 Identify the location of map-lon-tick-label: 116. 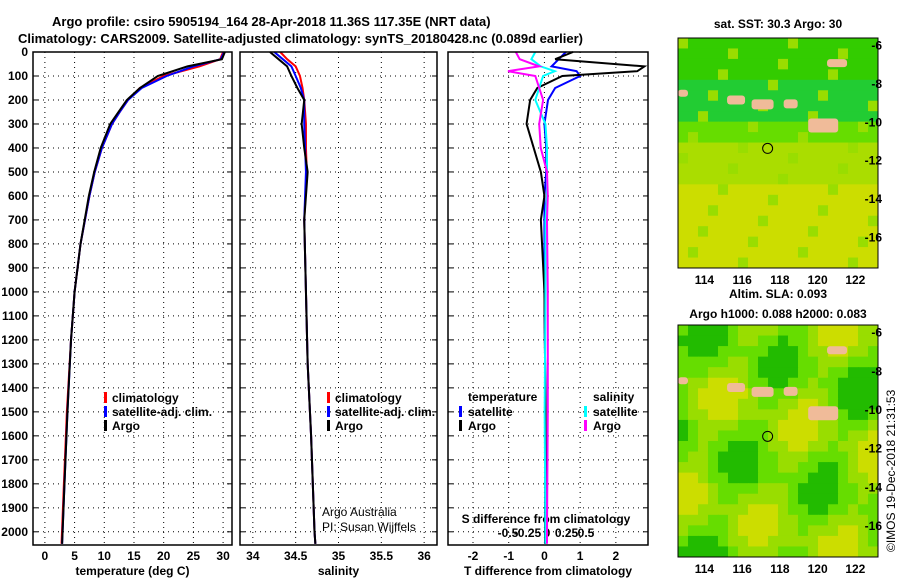
(742, 569).